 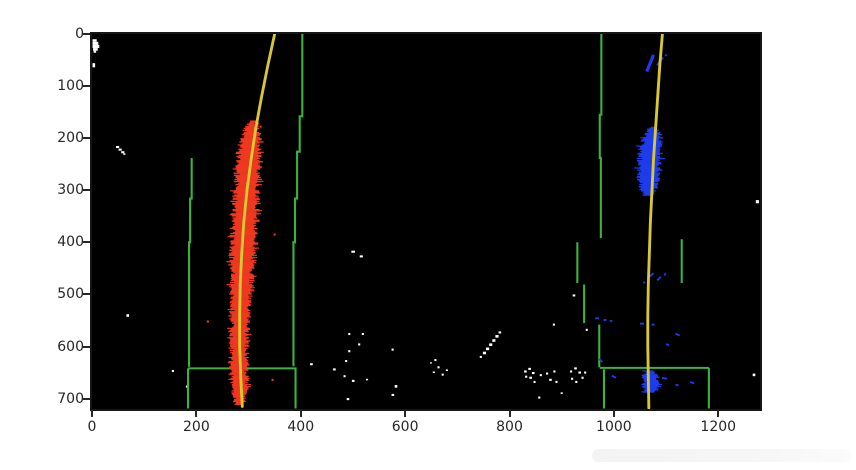 I want to click on x-tick-label: 800, so click(x=509, y=427).